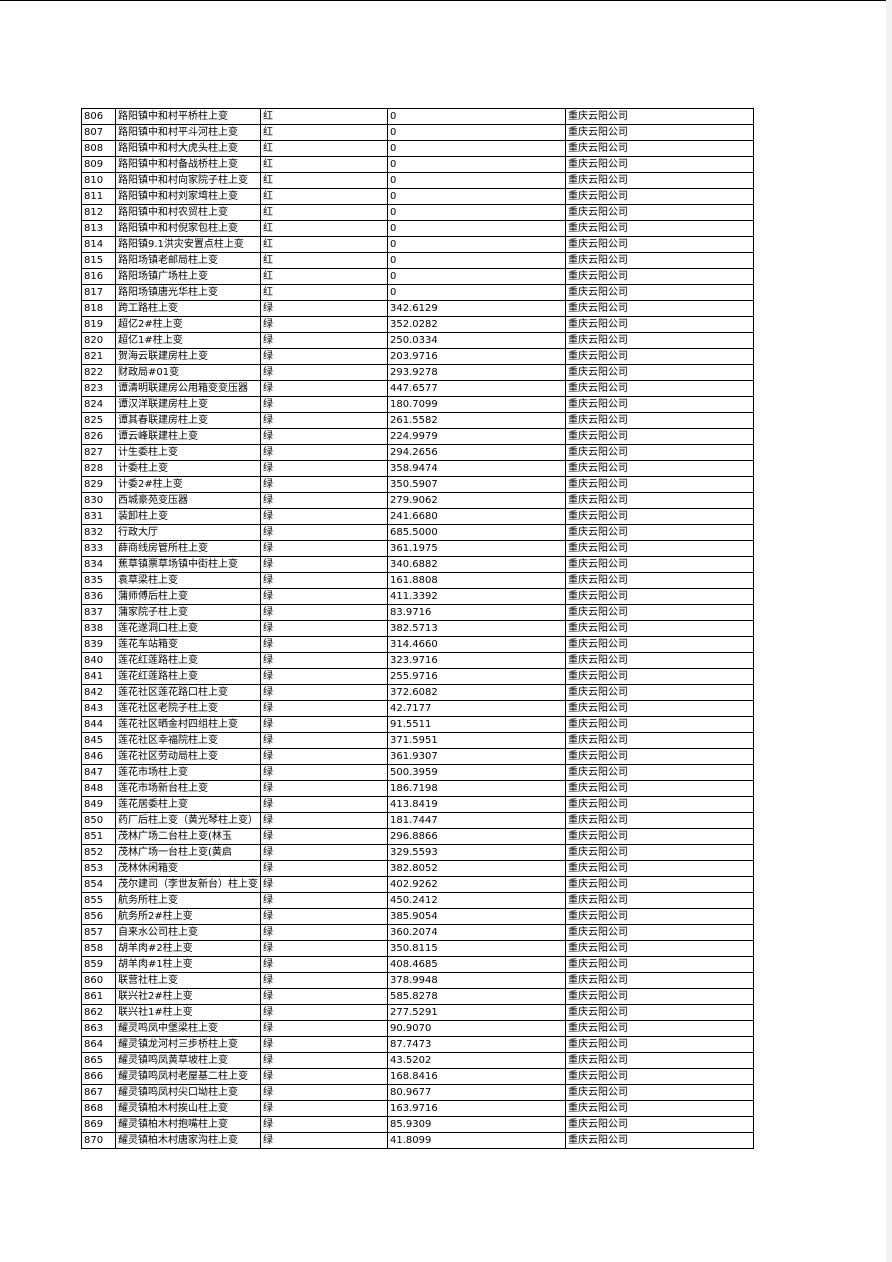 The width and height of the screenshot is (892, 1262). What do you see at coordinates (98, 980) in the screenshot?
I see `row-number: 860` at bounding box center [98, 980].